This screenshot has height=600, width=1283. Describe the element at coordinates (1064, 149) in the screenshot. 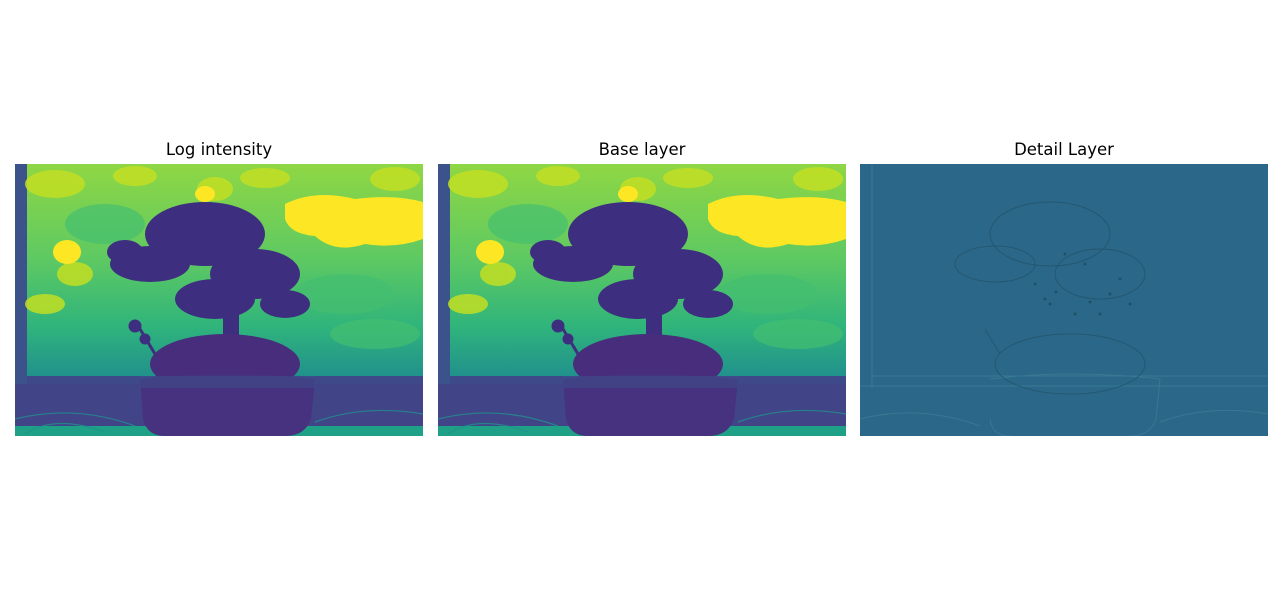

I see `panel-title: Detail Layer` at that location.